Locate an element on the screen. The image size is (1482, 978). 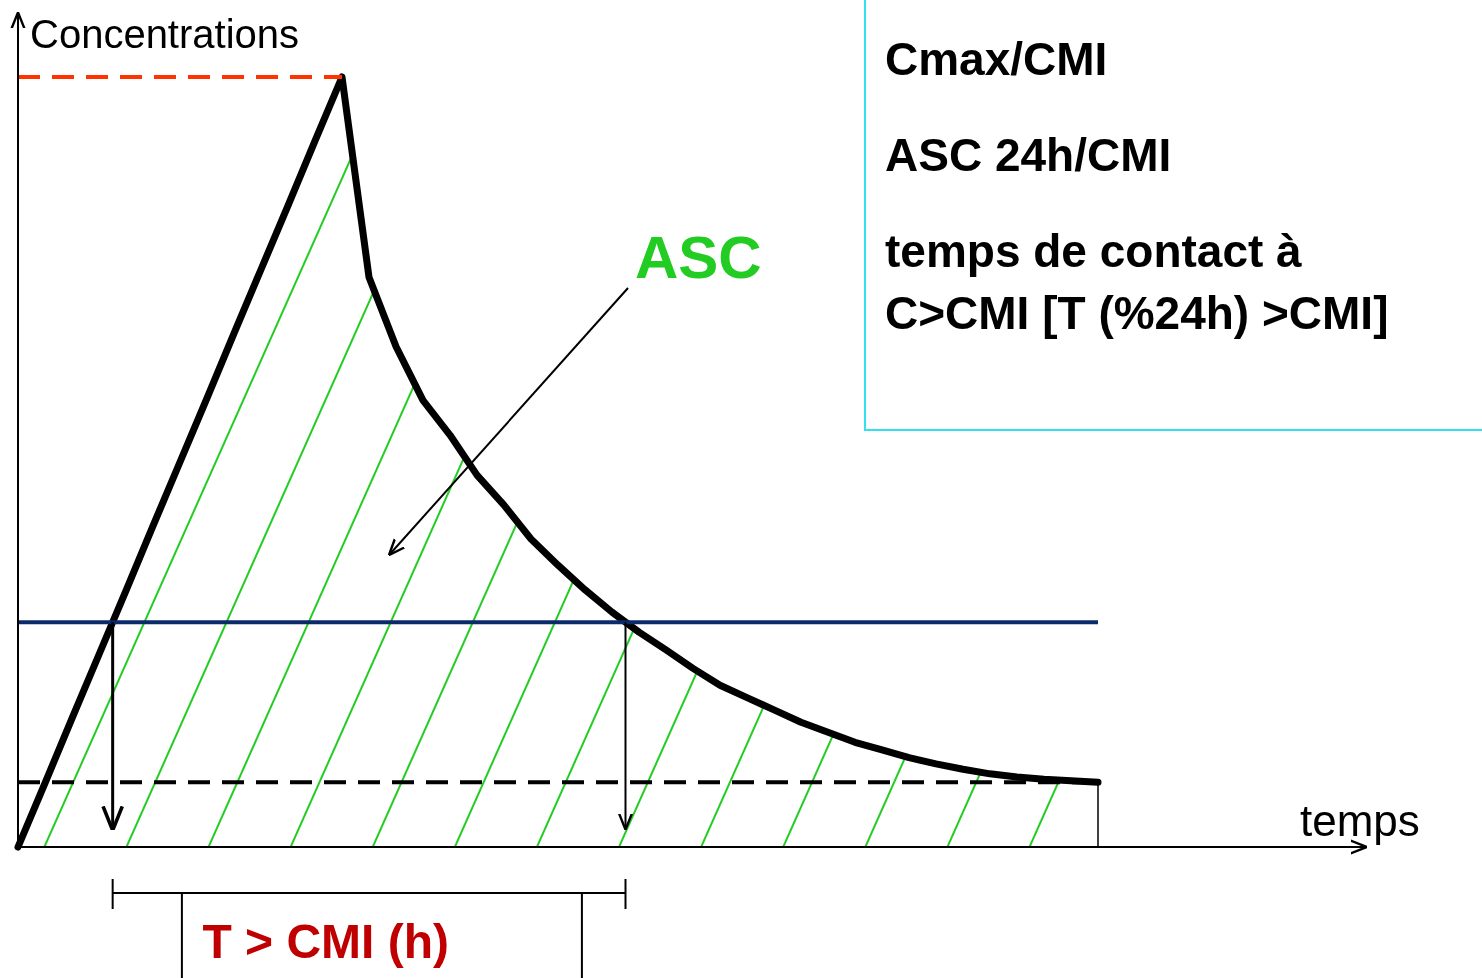
x-axis-title: temps is located at coordinates (1360, 820).